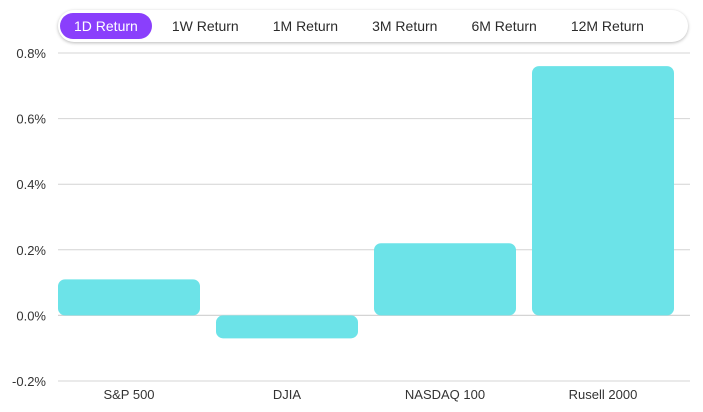 The height and width of the screenshot is (412, 703). I want to click on y-tick-label: 0.6%, so click(31, 119).